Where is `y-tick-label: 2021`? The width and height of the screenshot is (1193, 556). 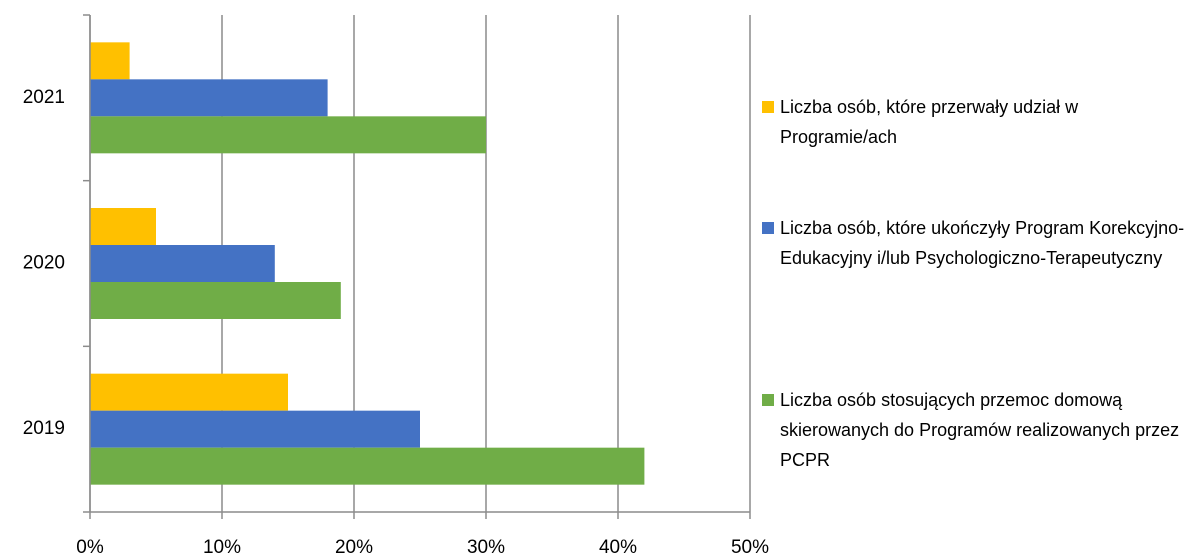
y-tick-label: 2021 is located at coordinates (44, 97).